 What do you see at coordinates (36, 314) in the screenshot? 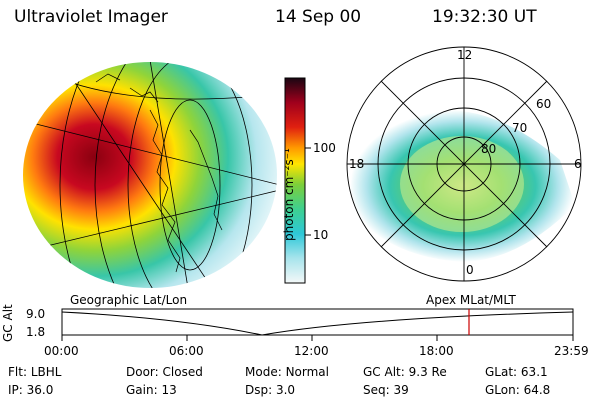
I see `timeline-ytick-high: 9.0` at bounding box center [36, 314].